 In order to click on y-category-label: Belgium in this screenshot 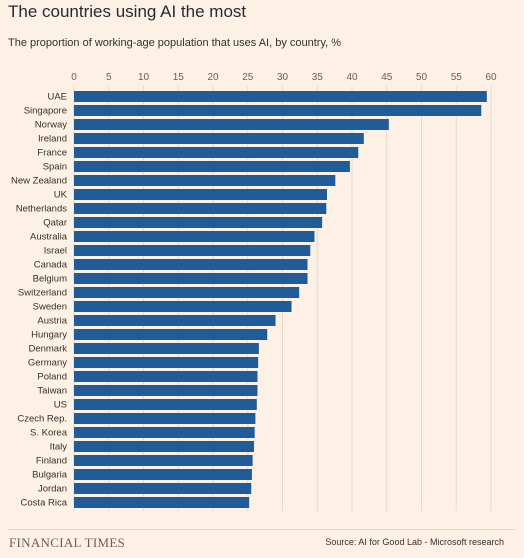, I will do `click(50, 279)`.